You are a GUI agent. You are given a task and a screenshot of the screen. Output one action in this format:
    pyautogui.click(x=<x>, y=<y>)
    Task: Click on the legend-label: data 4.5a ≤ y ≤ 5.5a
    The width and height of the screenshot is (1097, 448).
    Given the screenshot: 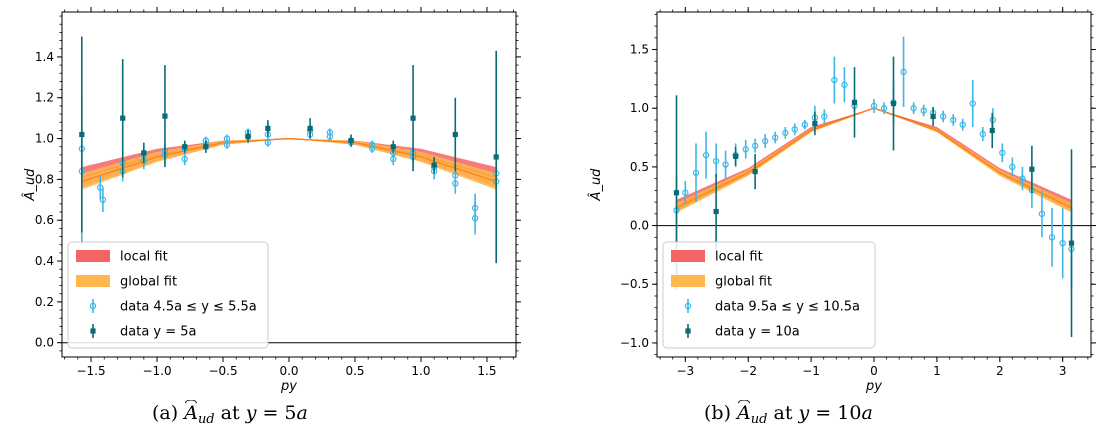 What is the action you would take?
    pyautogui.click(x=188, y=307)
    